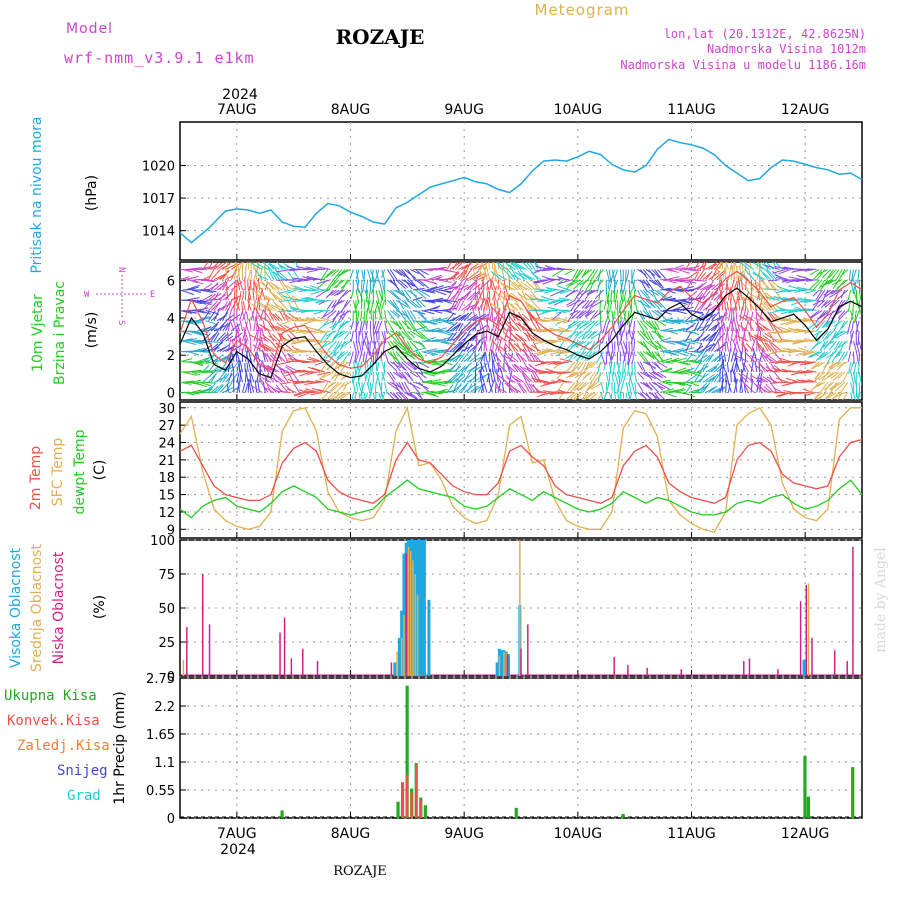 This screenshot has height=900, width=900. I want to click on wind-ytick-label: 6, so click(171, 282).